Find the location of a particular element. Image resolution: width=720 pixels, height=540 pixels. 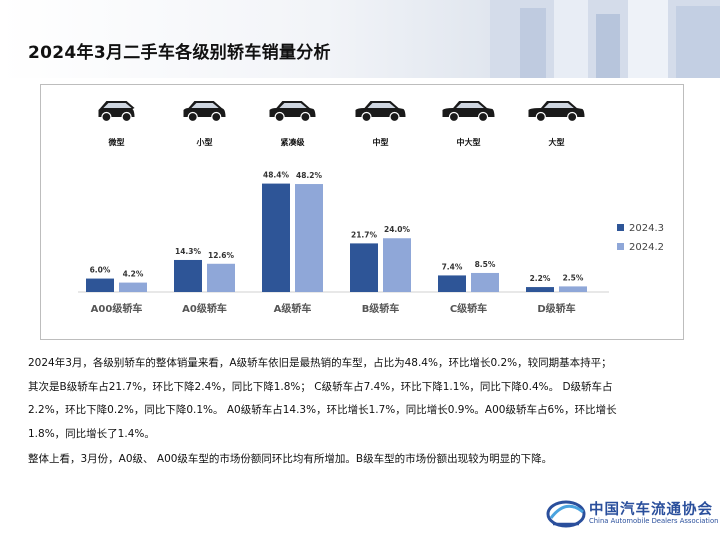

data-label: 6.0% is located at coordinates (100, 270).